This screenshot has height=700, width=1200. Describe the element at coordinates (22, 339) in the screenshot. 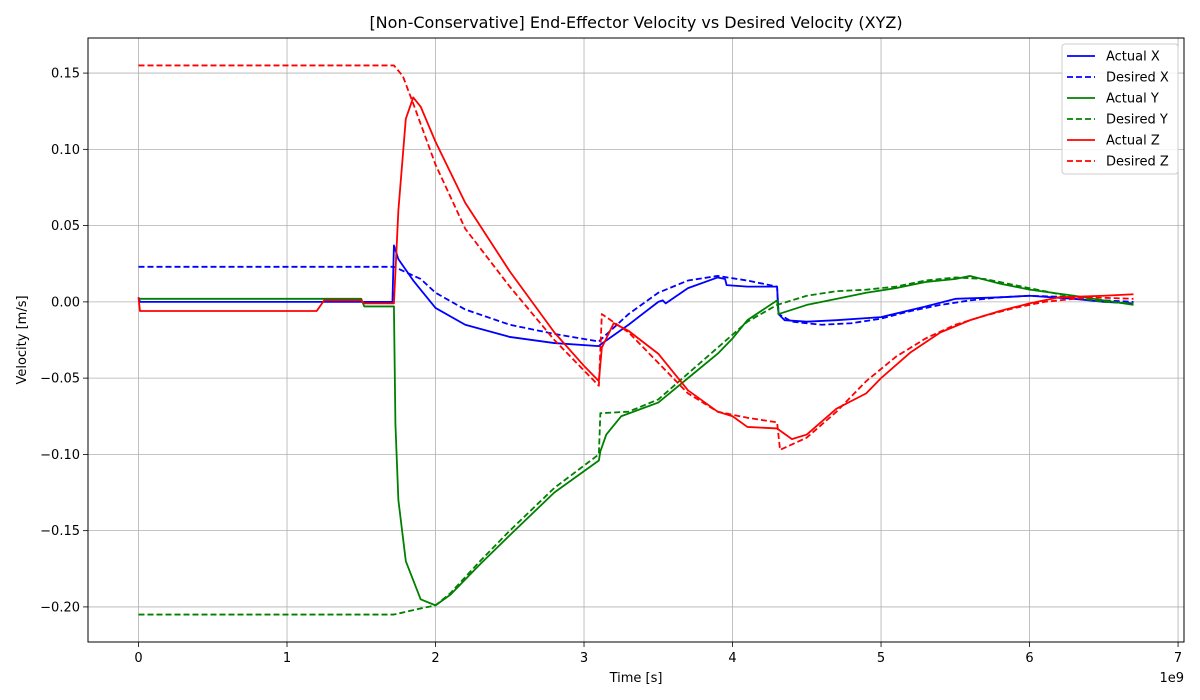

I see `y-axis-label: Velocity [m/s]` at that location.